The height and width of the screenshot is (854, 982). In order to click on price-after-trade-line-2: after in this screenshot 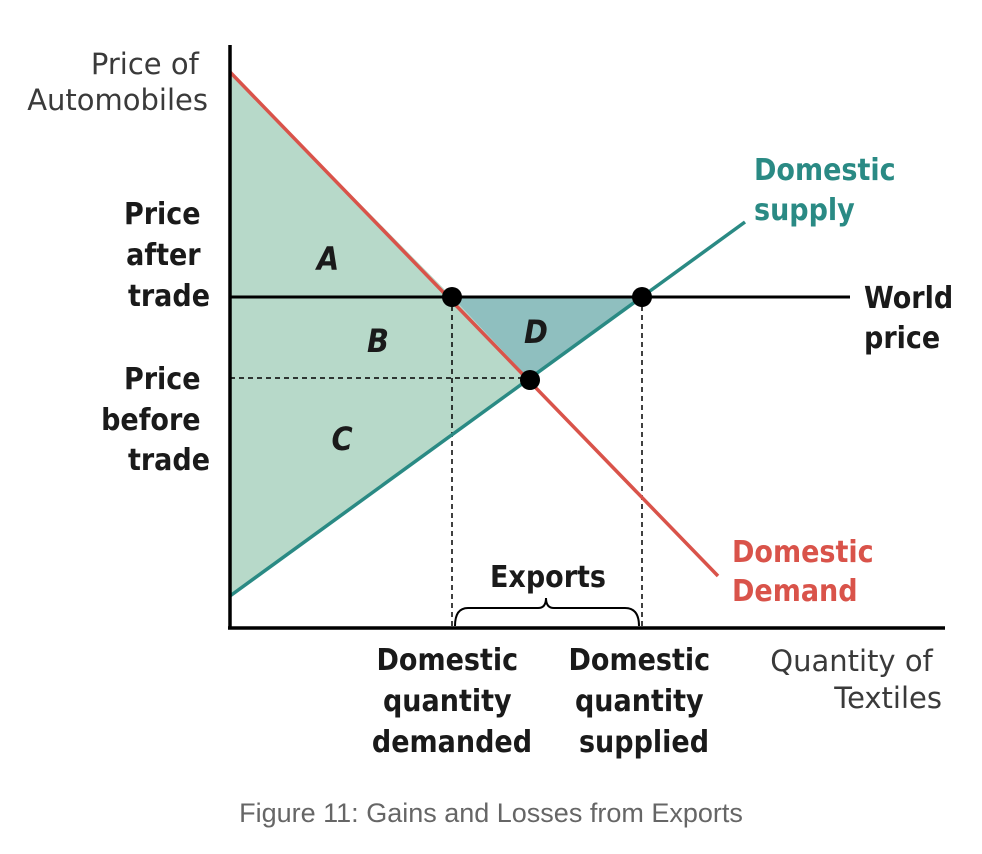, I will do `click(163, 255)`.